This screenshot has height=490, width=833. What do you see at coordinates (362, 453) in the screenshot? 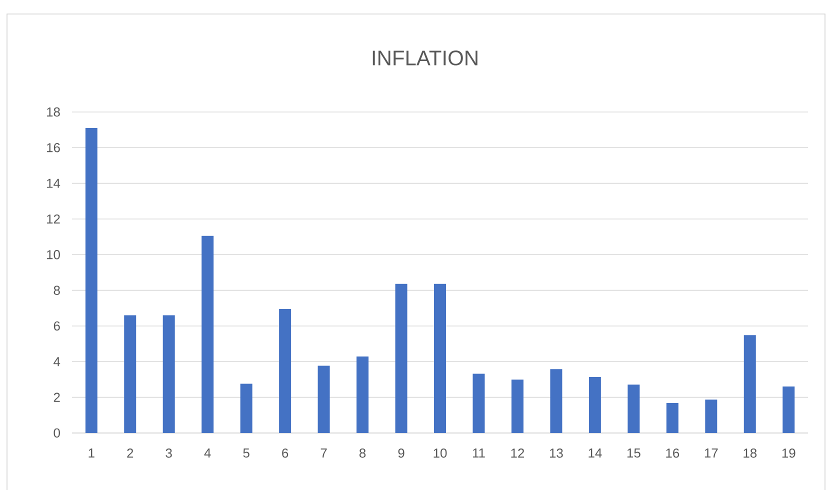
I see `x-tick-label: 8` at bounding box center [362, 453].